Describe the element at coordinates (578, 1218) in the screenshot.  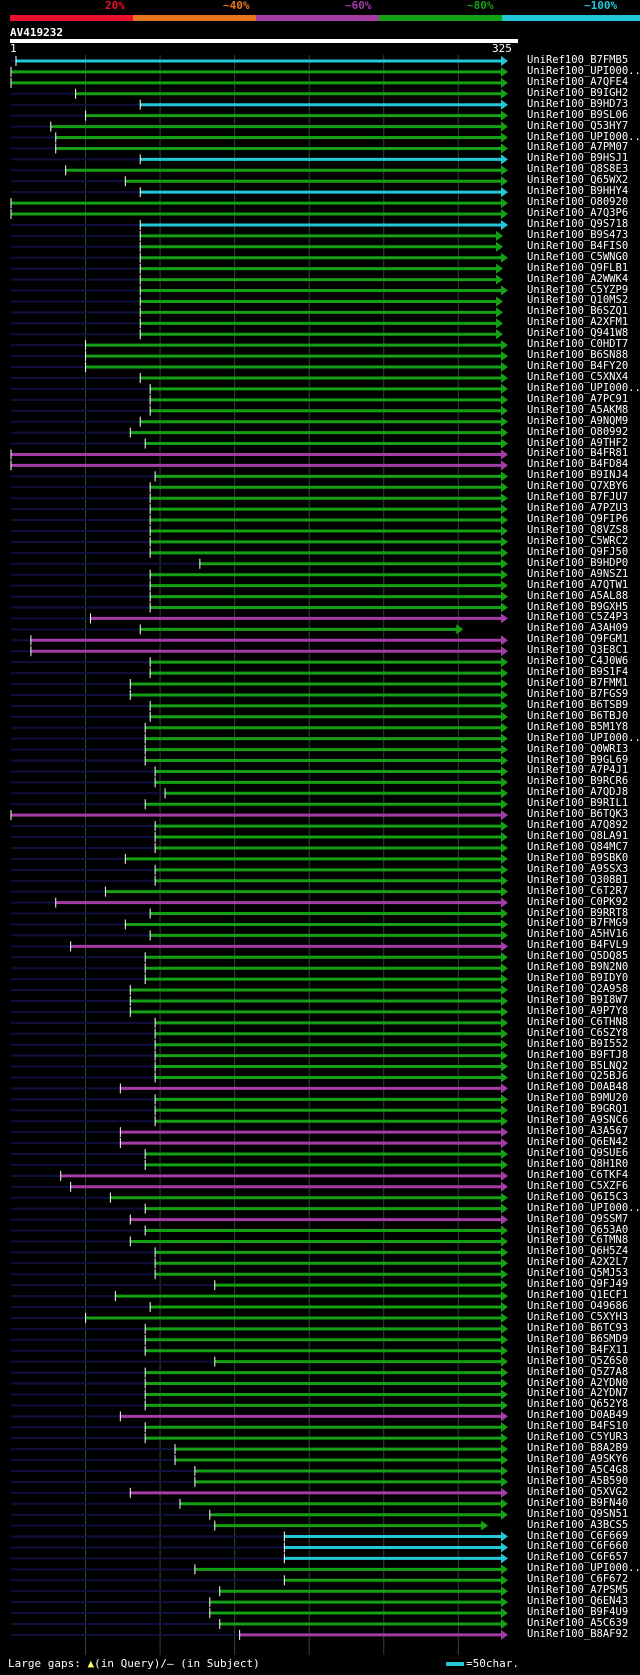
I see `hit-name: UniRef100_Q9SSM7` at that location.